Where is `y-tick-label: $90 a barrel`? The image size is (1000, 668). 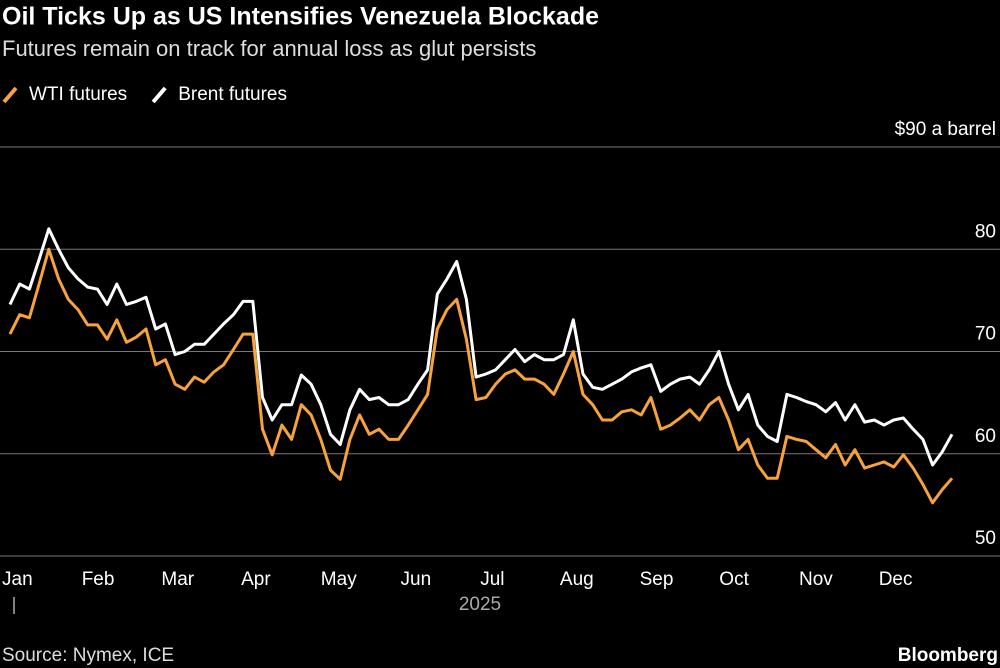
y-tick-label: $90 a barrel is located at coordinates (945, 129).